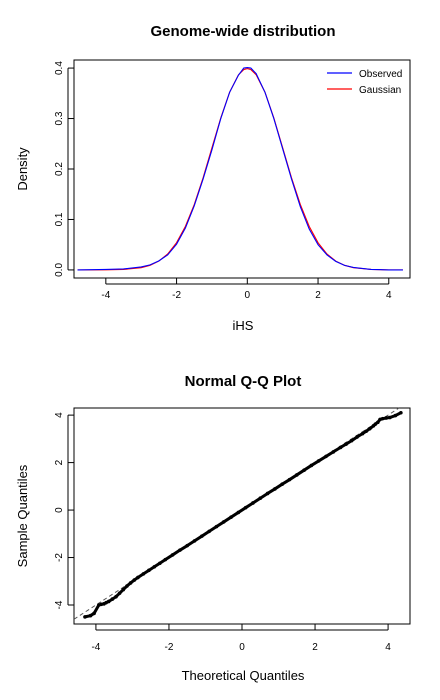 This screenshot has height=700, width=440. I want to click on qq-title: Normal Q-Q Plot, so click(243, 381).